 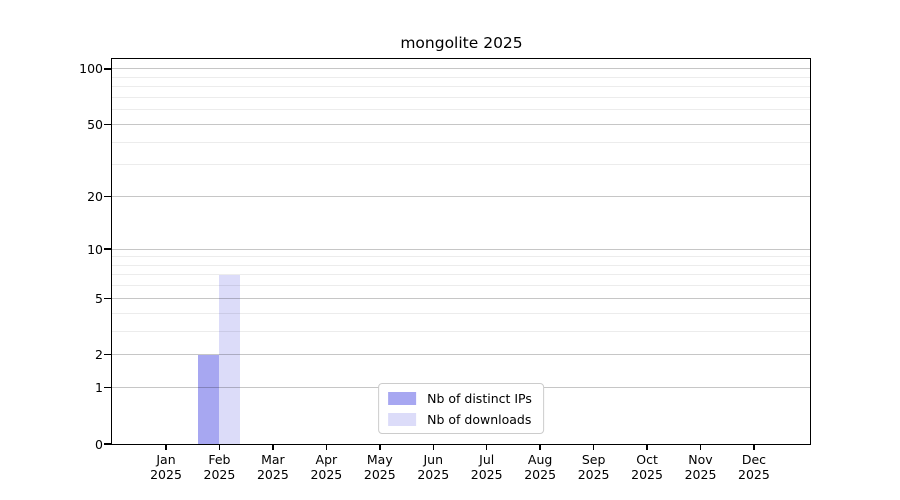 What do you see at coordinates (99, 355) in the screenshot?
I see `y-tick-label: 2` at bounding box center [99, 355].